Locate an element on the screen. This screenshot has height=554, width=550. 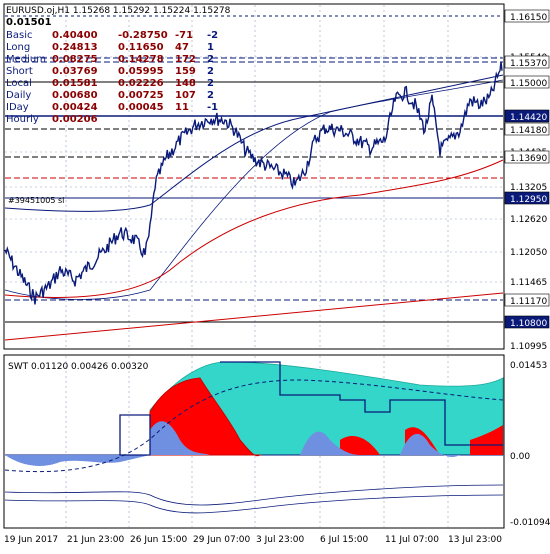
stat-name: Basic is located at coordinates (19, 35).